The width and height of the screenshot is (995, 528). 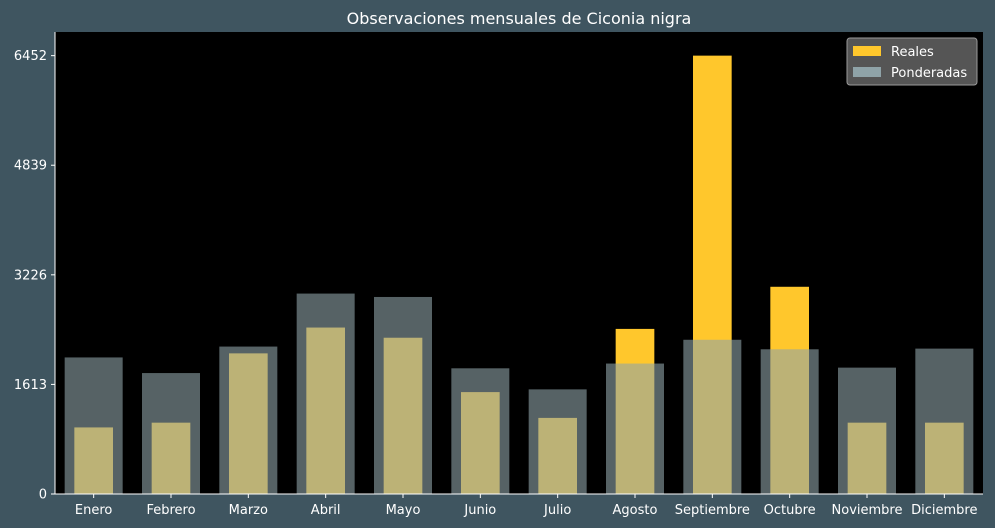 I want to click on legend-swatch-ponderadas, so click(x=867, y=72).